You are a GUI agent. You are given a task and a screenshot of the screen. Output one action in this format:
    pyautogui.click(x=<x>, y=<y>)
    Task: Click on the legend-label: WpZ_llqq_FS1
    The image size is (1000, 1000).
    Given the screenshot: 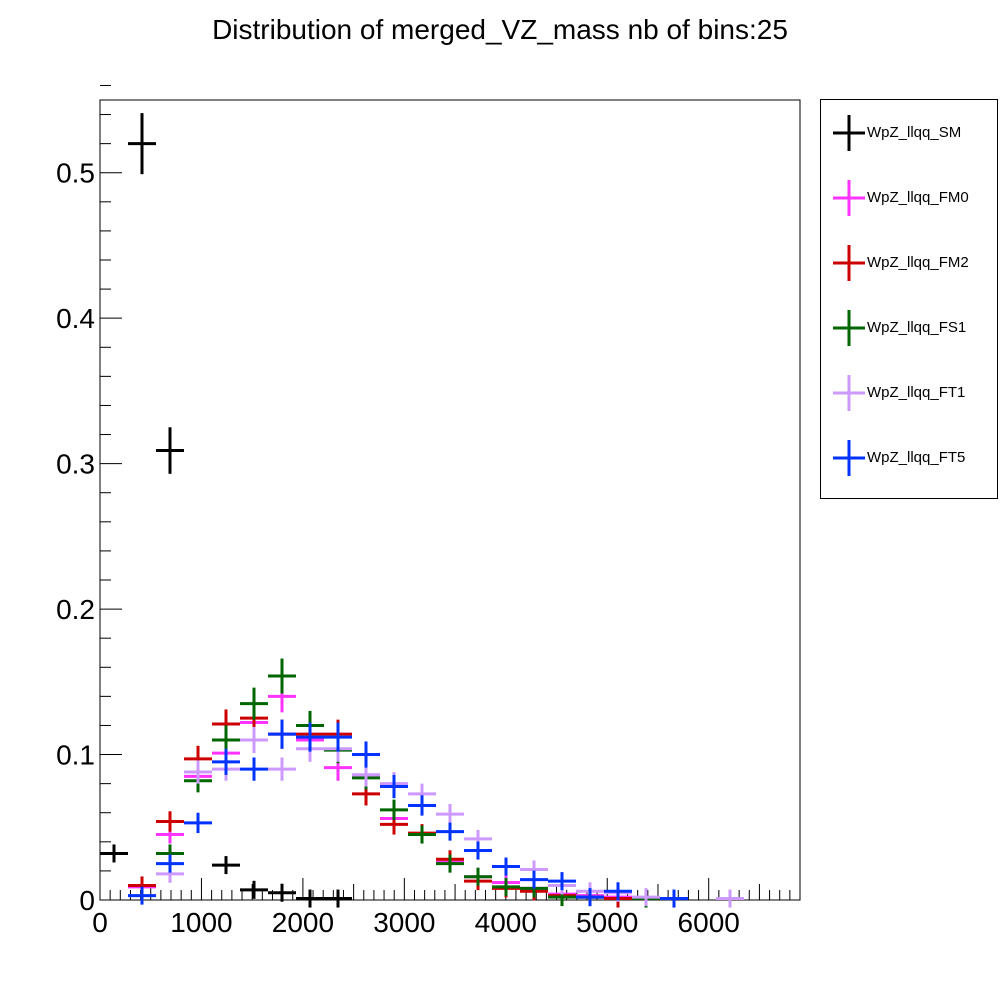 What is the action you would take?
    pyautogui.click(x=917, y=327)
    